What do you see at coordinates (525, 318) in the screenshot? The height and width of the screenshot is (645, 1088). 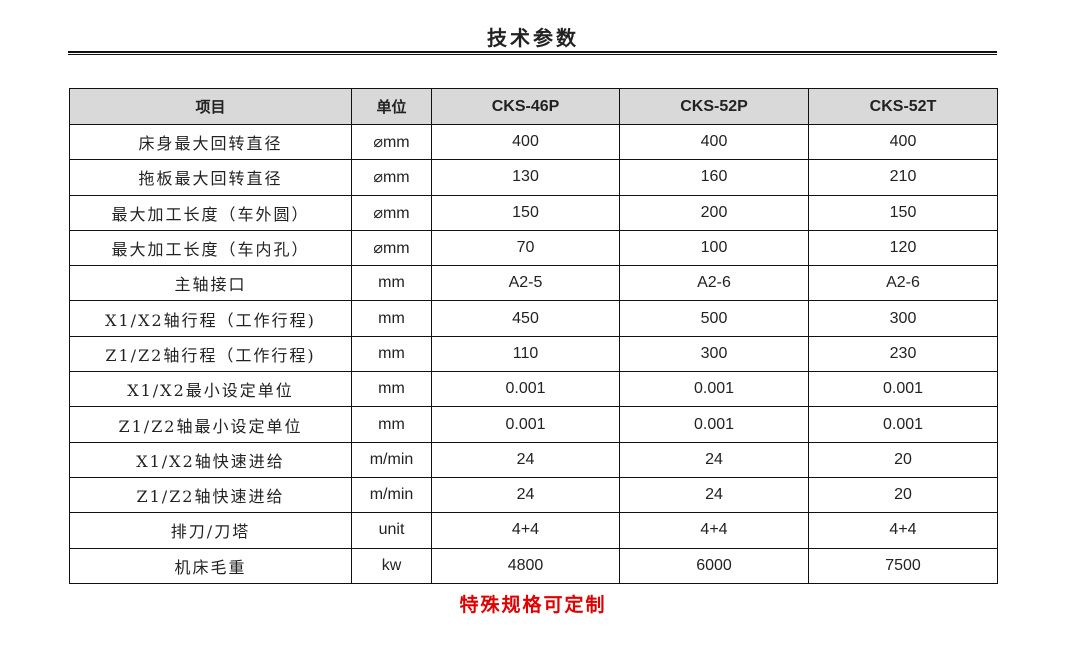 I see `row-value: 450` at bounding box center [525, 318].